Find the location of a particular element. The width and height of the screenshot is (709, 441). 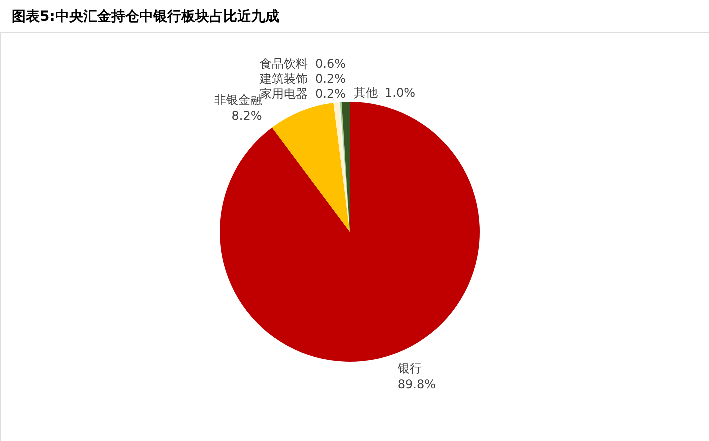

slice-label: 家用电器 is located at coordinates (284, 94).